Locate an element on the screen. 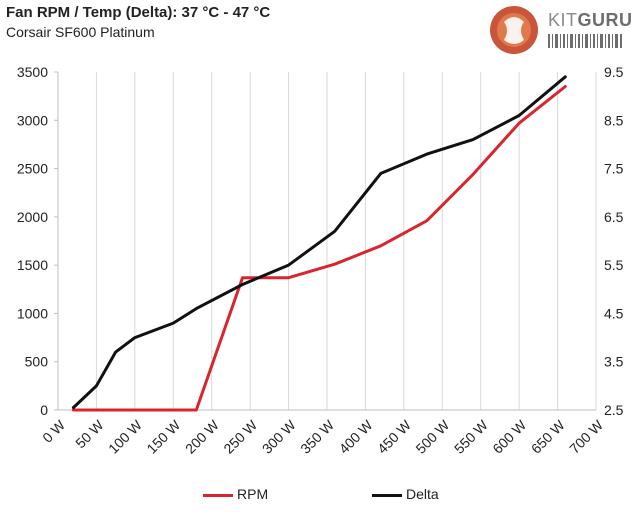 Image resolution: width=631 pixels, height=512 pixels. y-tick-label-right: 2.5 is located at coordinates (614, 410).